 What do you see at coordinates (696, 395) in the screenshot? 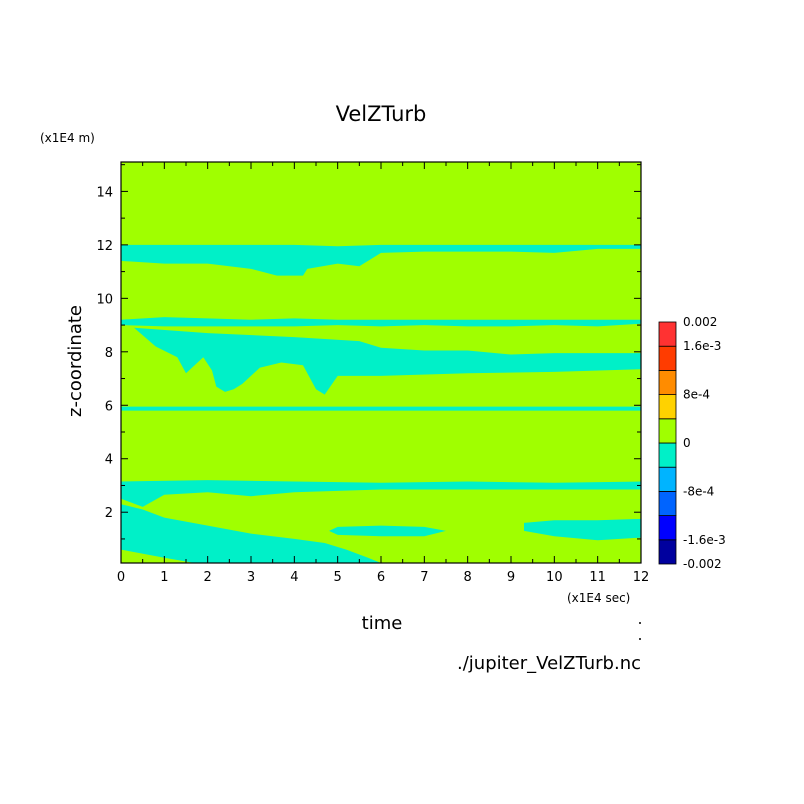
I see `colorbar-label: 8e-4` at bounding box center [696, 395].